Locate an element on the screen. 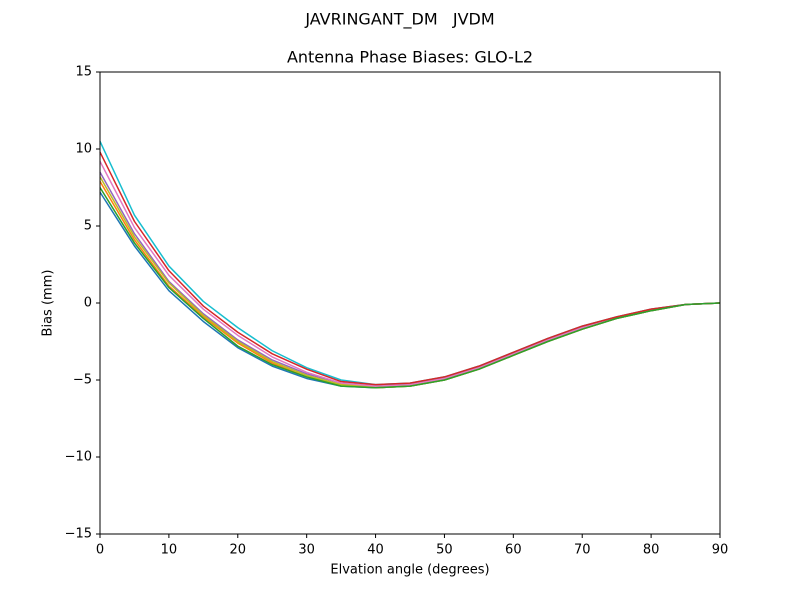  y-tick-label: 15 is located at coordinates (83, 72).